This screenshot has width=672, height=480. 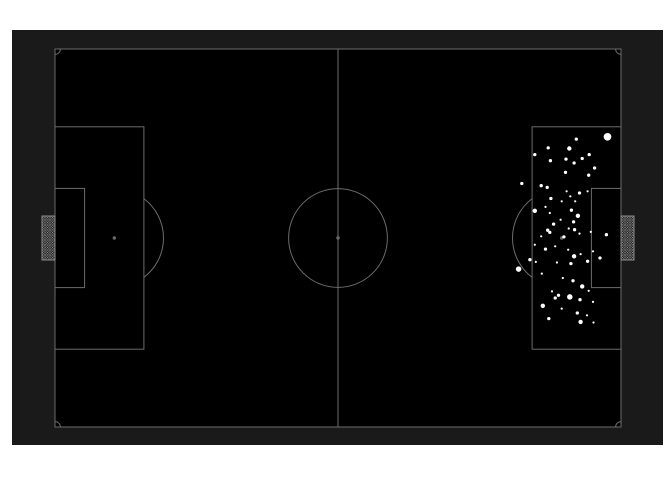 What do you see at coordinates (114, 238) in the screenshot?
I see `left-penalty-spot` at bounding box center [114, 238].